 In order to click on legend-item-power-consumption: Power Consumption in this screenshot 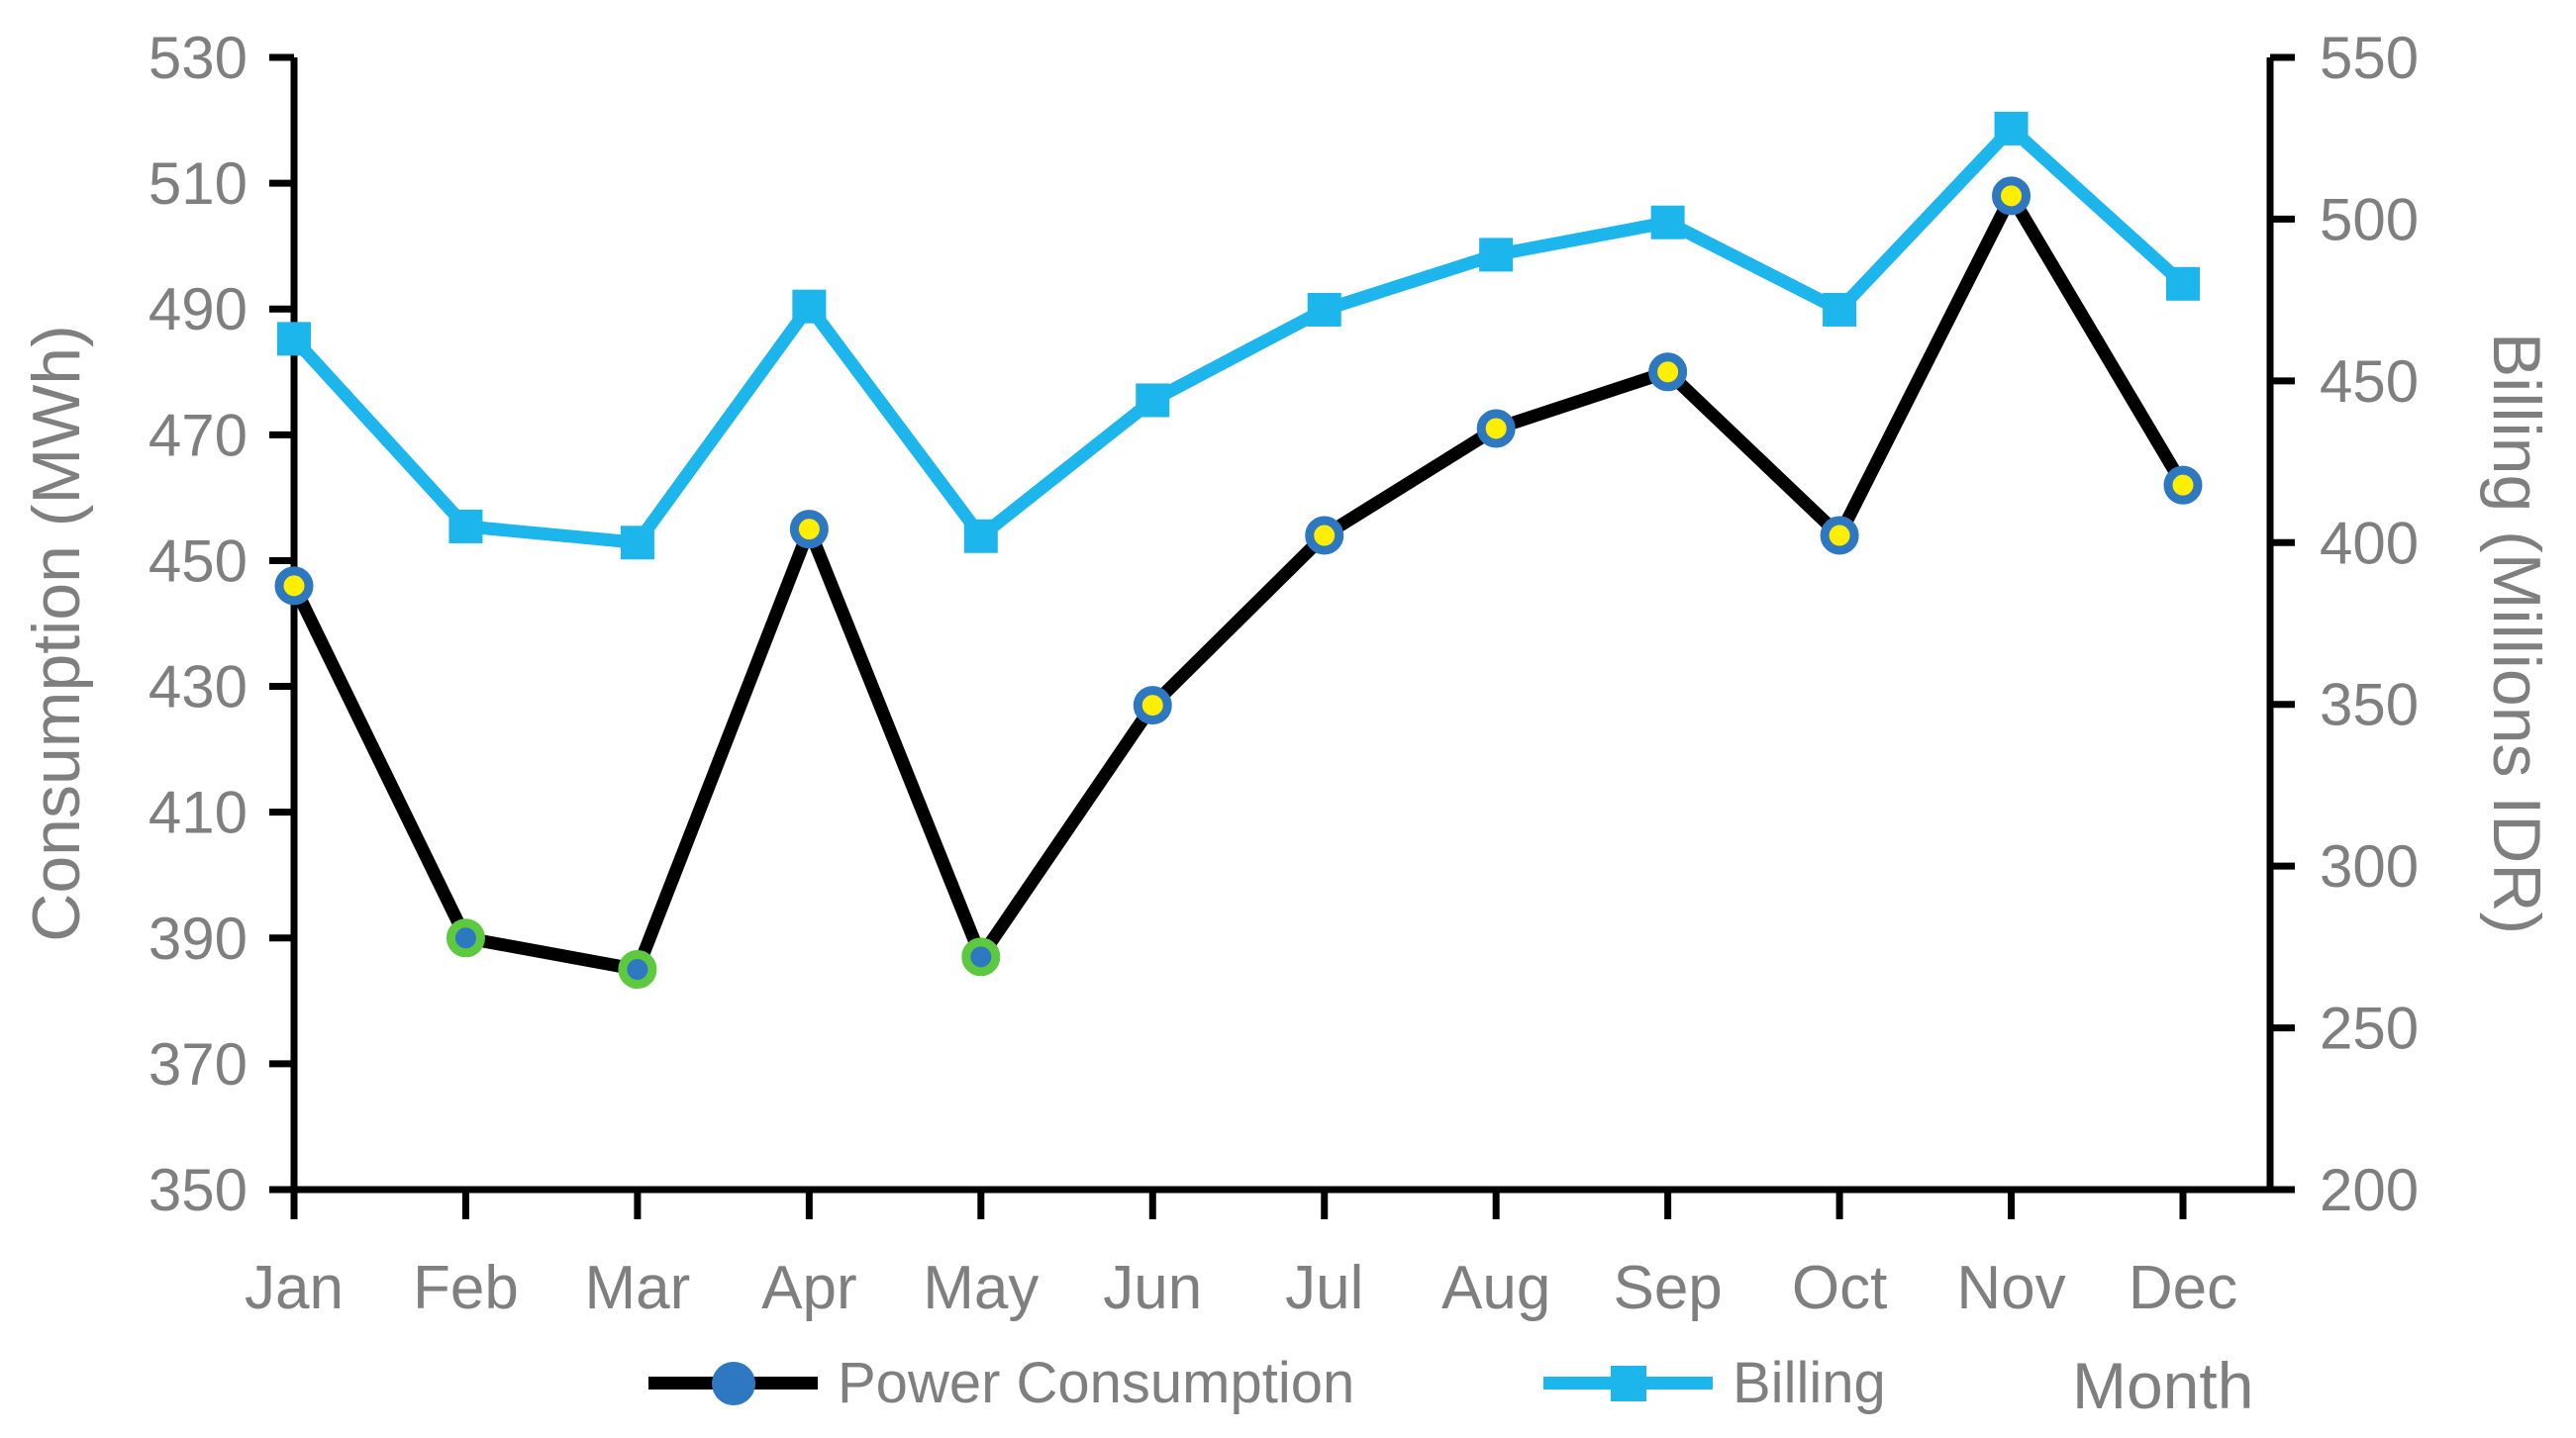, I will do `click(1001, 1383)`.